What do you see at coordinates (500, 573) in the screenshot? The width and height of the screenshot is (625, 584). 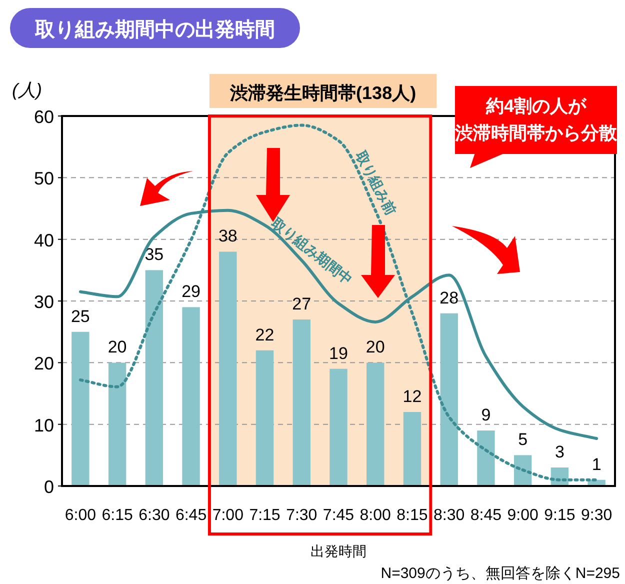 I see `text: N=309のうち、無回答を除くN=295` at bounding box center [500, 573].